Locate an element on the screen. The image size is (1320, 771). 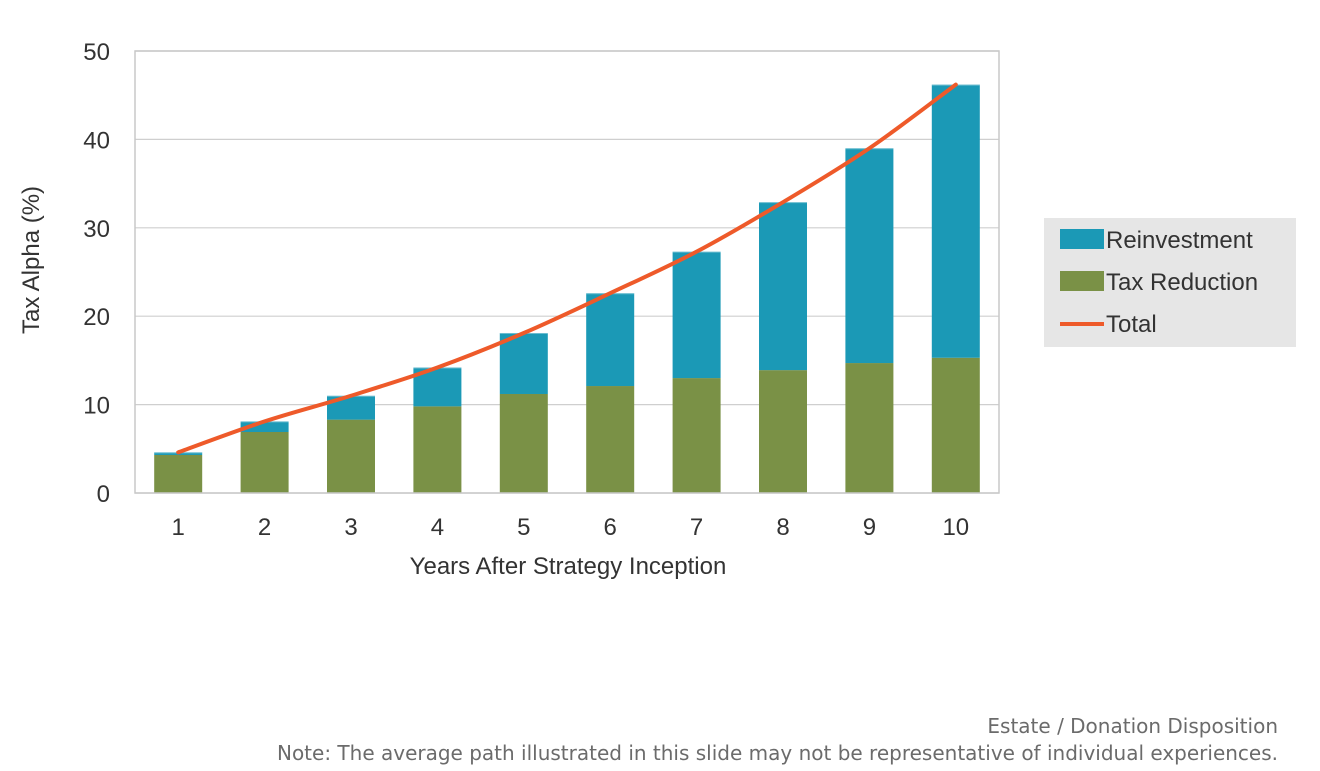
y-tick-label: 10 is located at coordinates (96, 406).